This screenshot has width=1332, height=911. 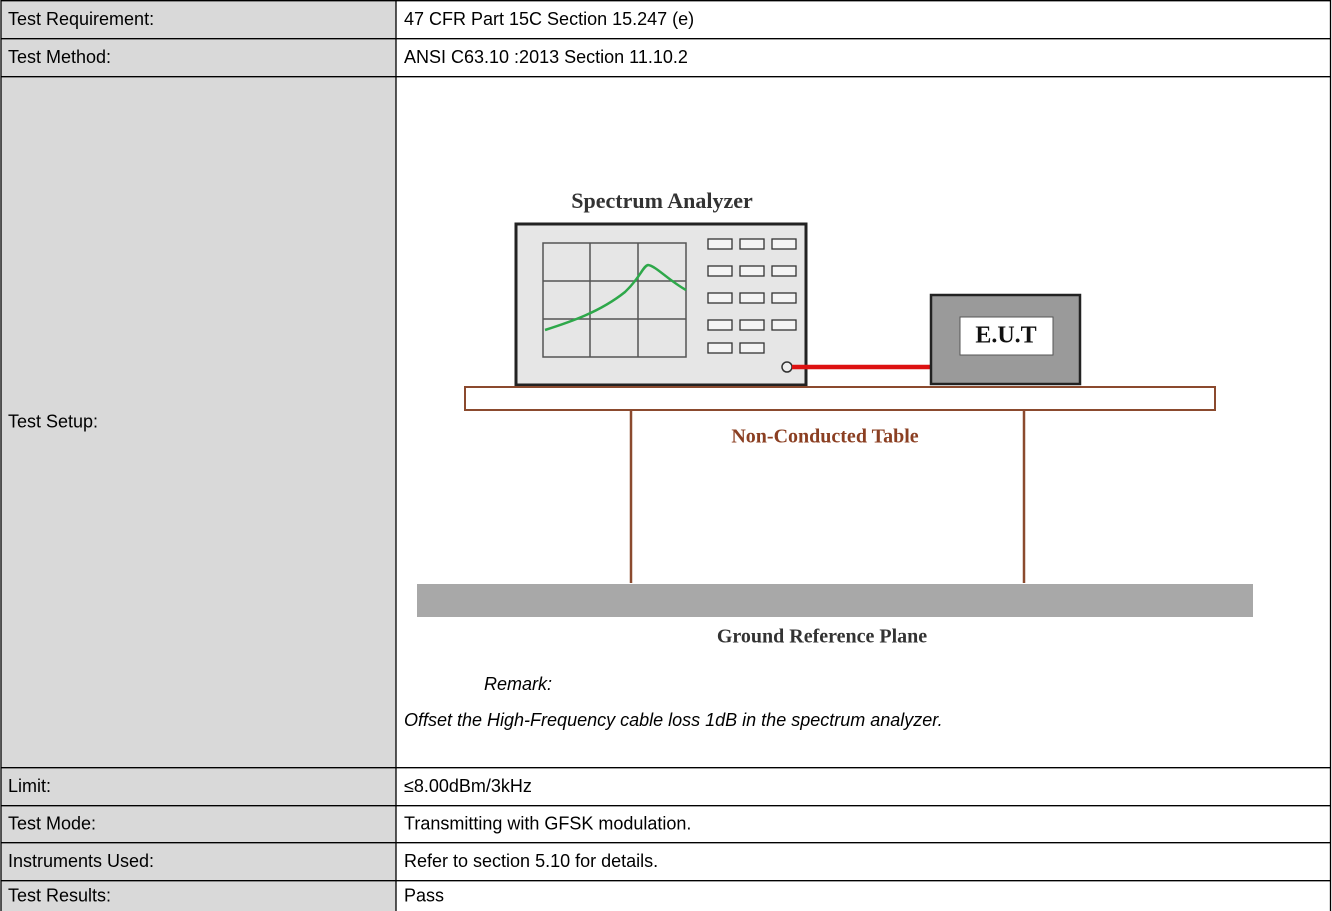 What do you see at coordinates (549, 19) in the screenshot?
I see `row-value: 47 CFR Part 15C Section 15.247 (e)` at bounding box center [549, 19].